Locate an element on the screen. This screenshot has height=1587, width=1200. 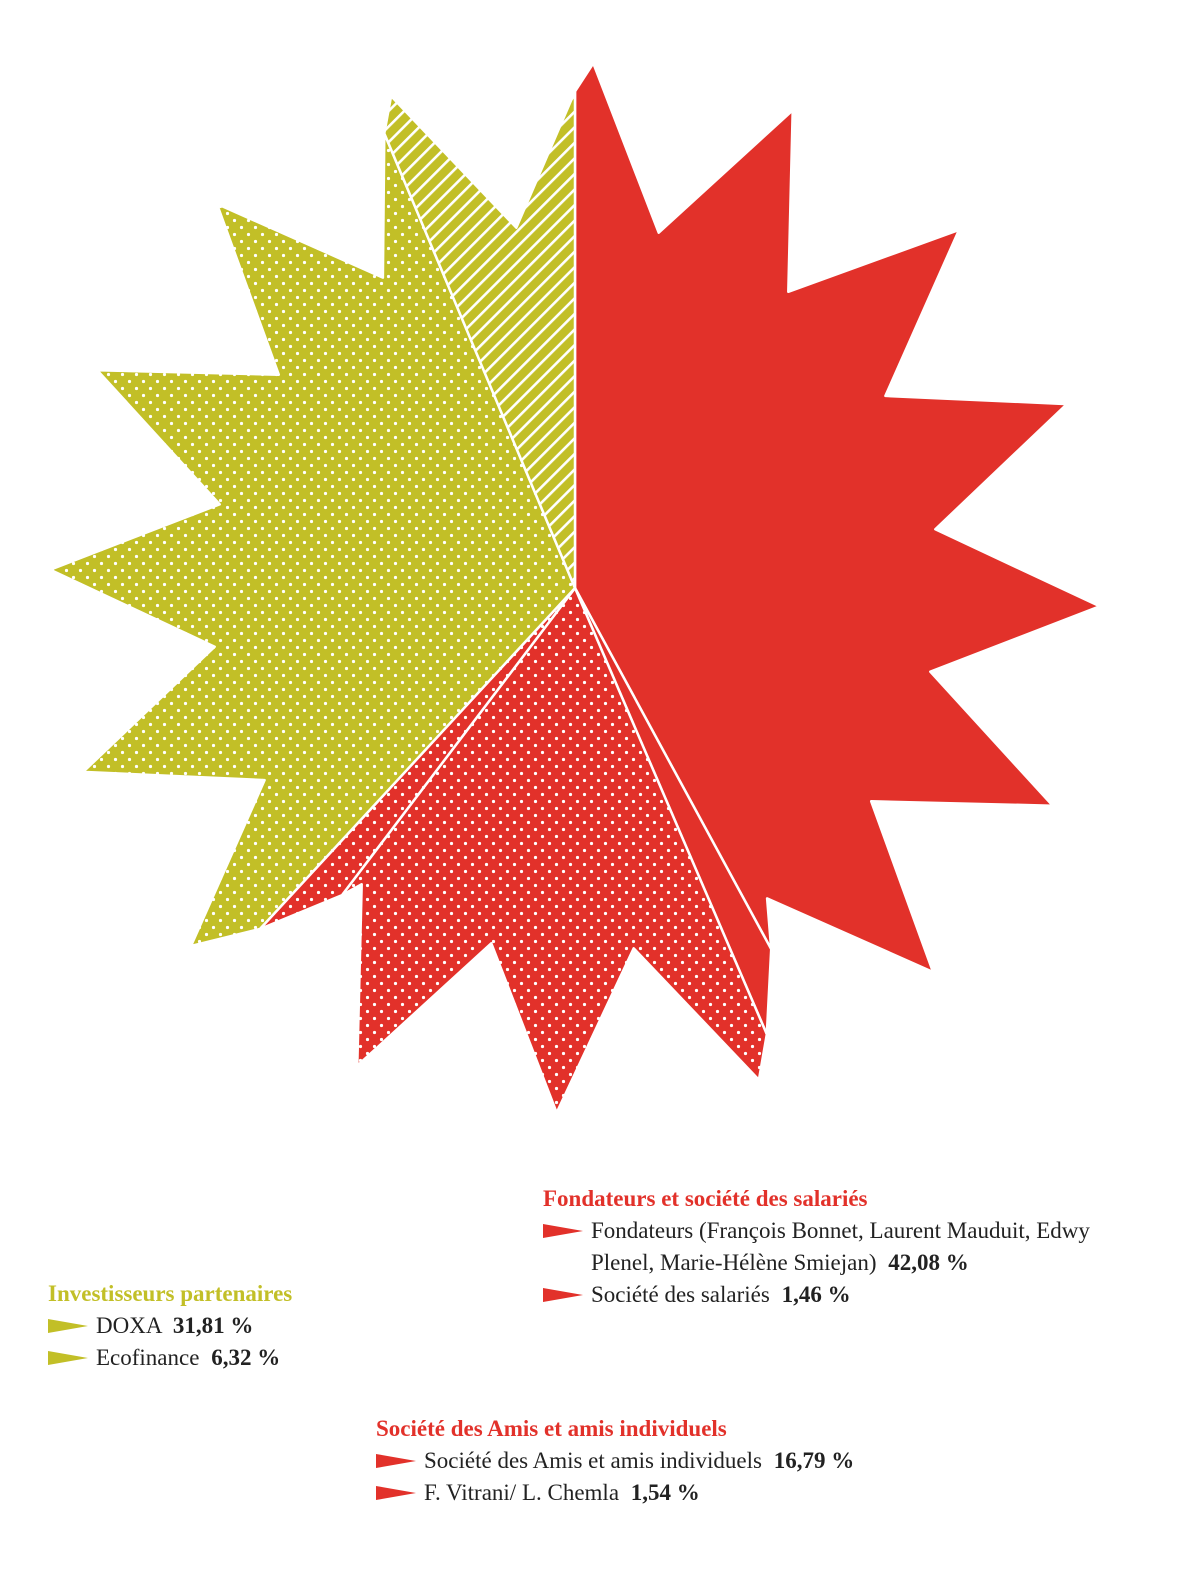
legend-label-salaries: Société des salariés is located at coordinates (680, 1294).